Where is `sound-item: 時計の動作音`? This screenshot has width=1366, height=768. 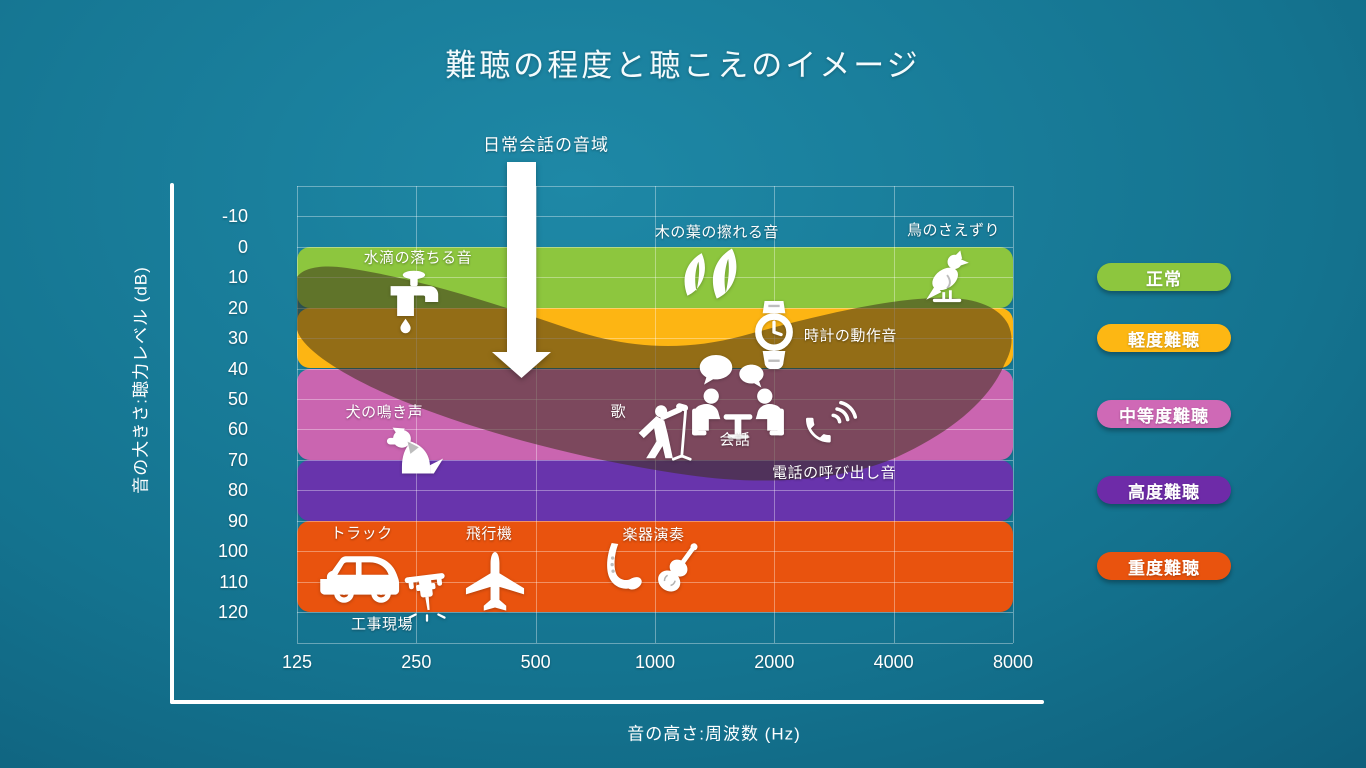
sound-item: 時計の動作音 is located at coordinates (825, 335).